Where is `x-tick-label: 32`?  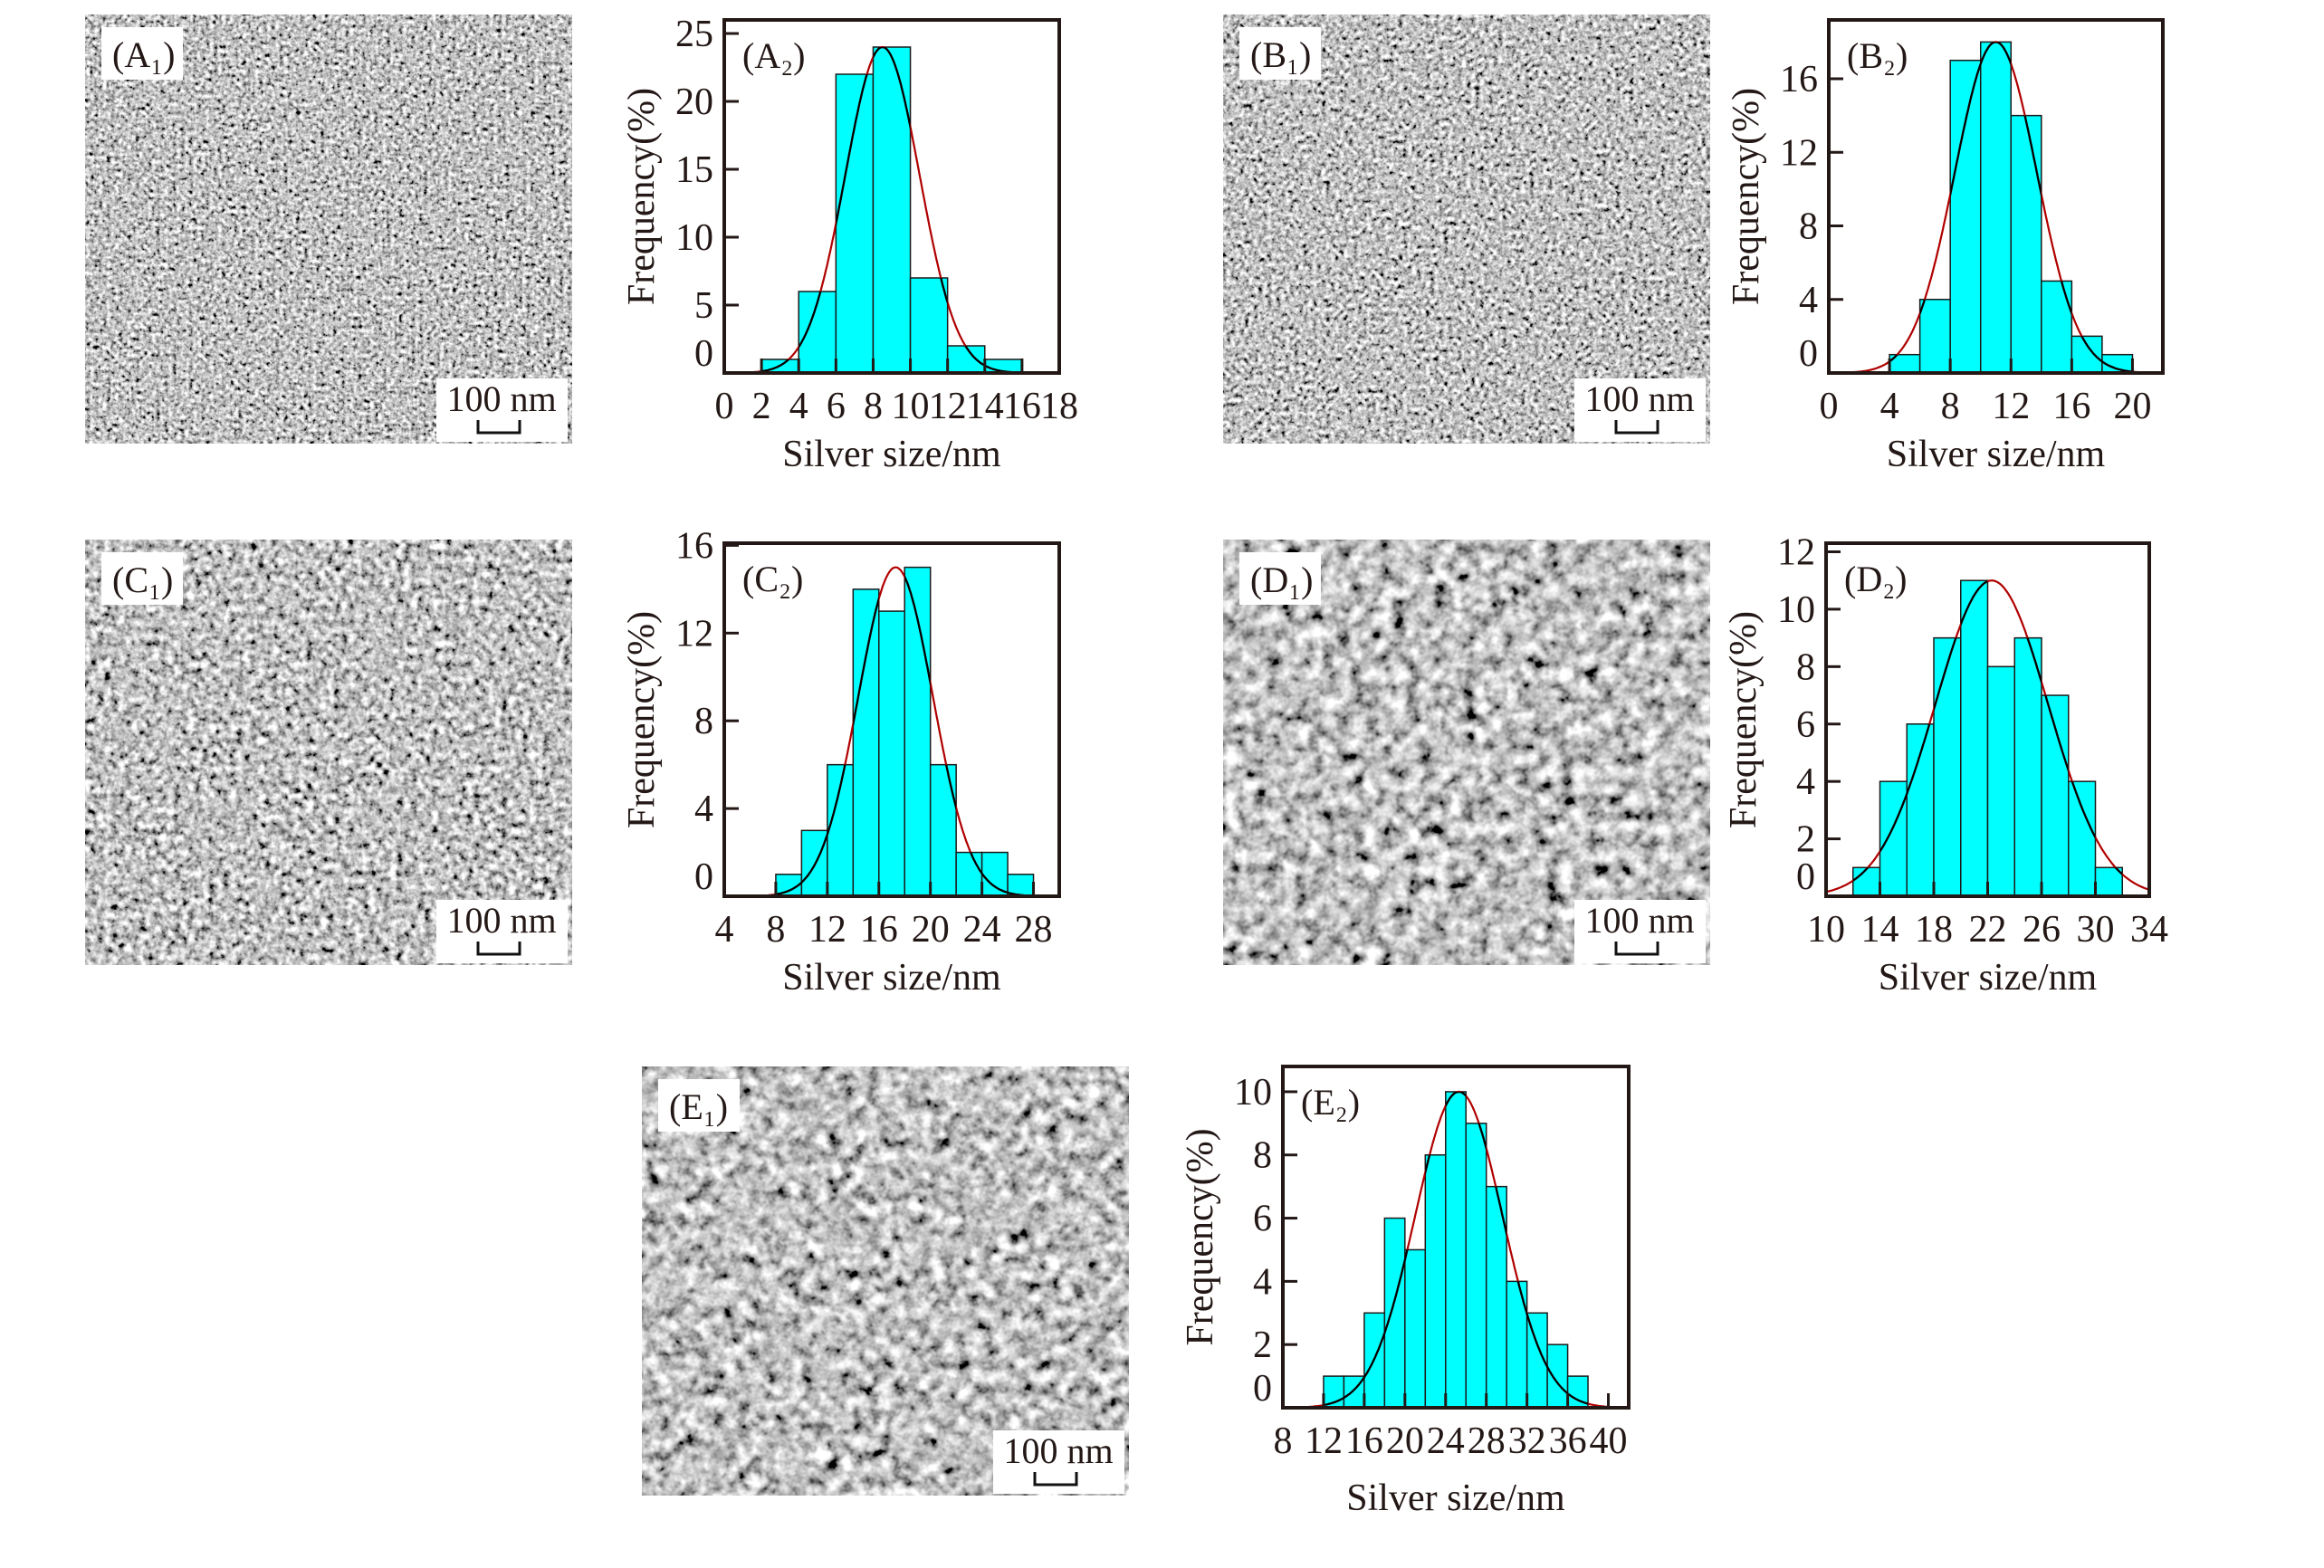 x-tick-label: 32 is located at coordinates (1527, 1441).